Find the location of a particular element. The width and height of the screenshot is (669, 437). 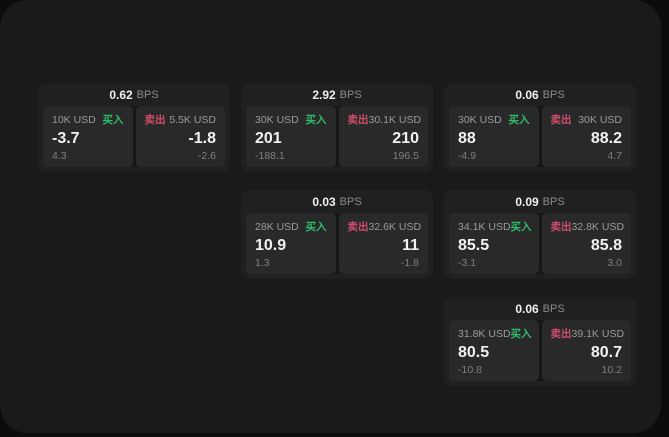

spread-value: 0.09 is located at coordinates (527, 202).